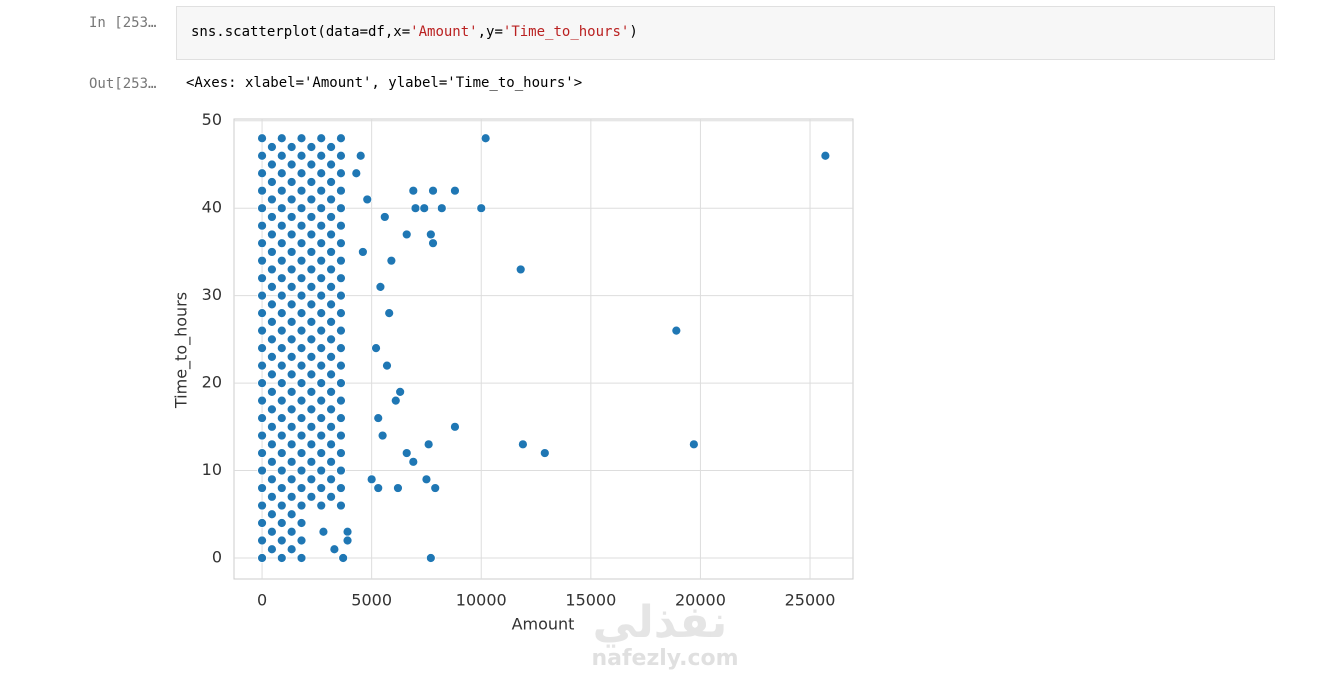  What do you see at coordinates (371, 600) in the screenshot?
I see `x-tick-label: 5000` at bounding box center [371, 600].